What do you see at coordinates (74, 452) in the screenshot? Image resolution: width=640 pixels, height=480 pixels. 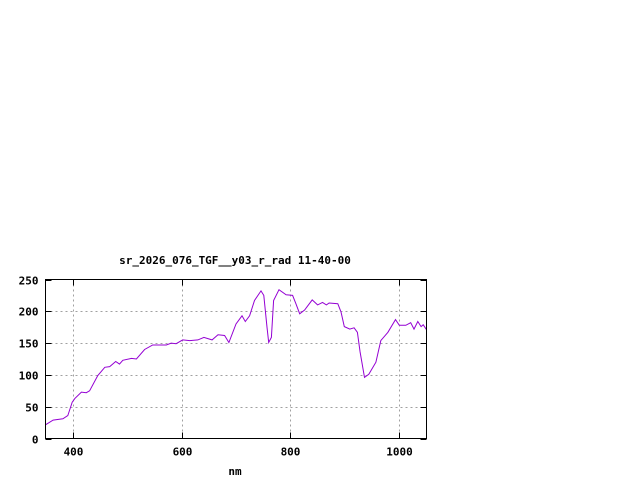 I see `x-tick-label: 400` at bounding box center [74, 452].